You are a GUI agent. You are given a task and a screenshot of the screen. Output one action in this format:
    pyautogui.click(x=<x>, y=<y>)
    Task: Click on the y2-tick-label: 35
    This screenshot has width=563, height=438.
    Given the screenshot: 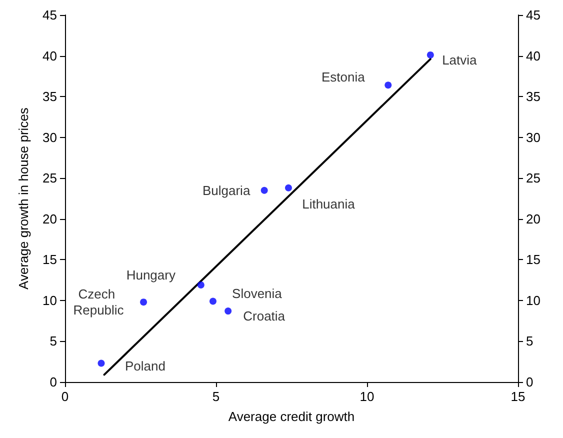 What is the action you would take?
    pyautogui.click(x=533, y=96)
    